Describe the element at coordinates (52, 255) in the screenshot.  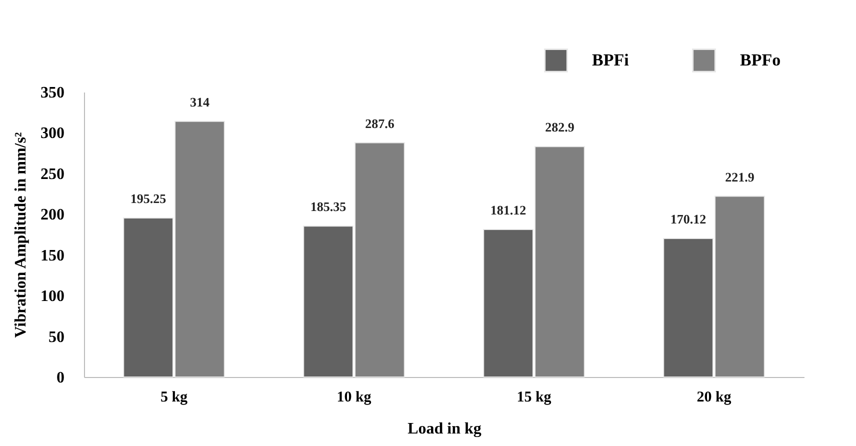
I see `y-tick-label: 150` at that location.